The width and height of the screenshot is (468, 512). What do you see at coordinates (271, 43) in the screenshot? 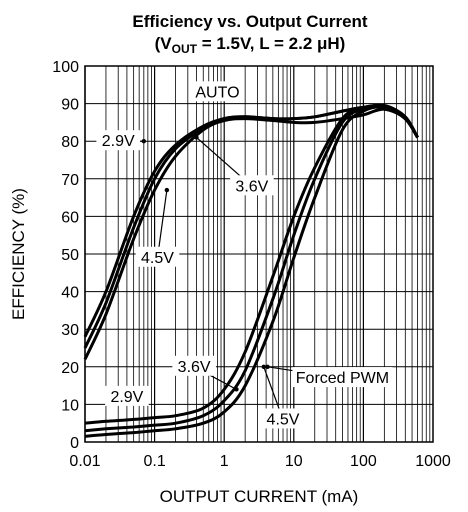
I see `subtitle-tail: = 1.5V, L = 2.2 μH)` at bounding box center [271, 43].